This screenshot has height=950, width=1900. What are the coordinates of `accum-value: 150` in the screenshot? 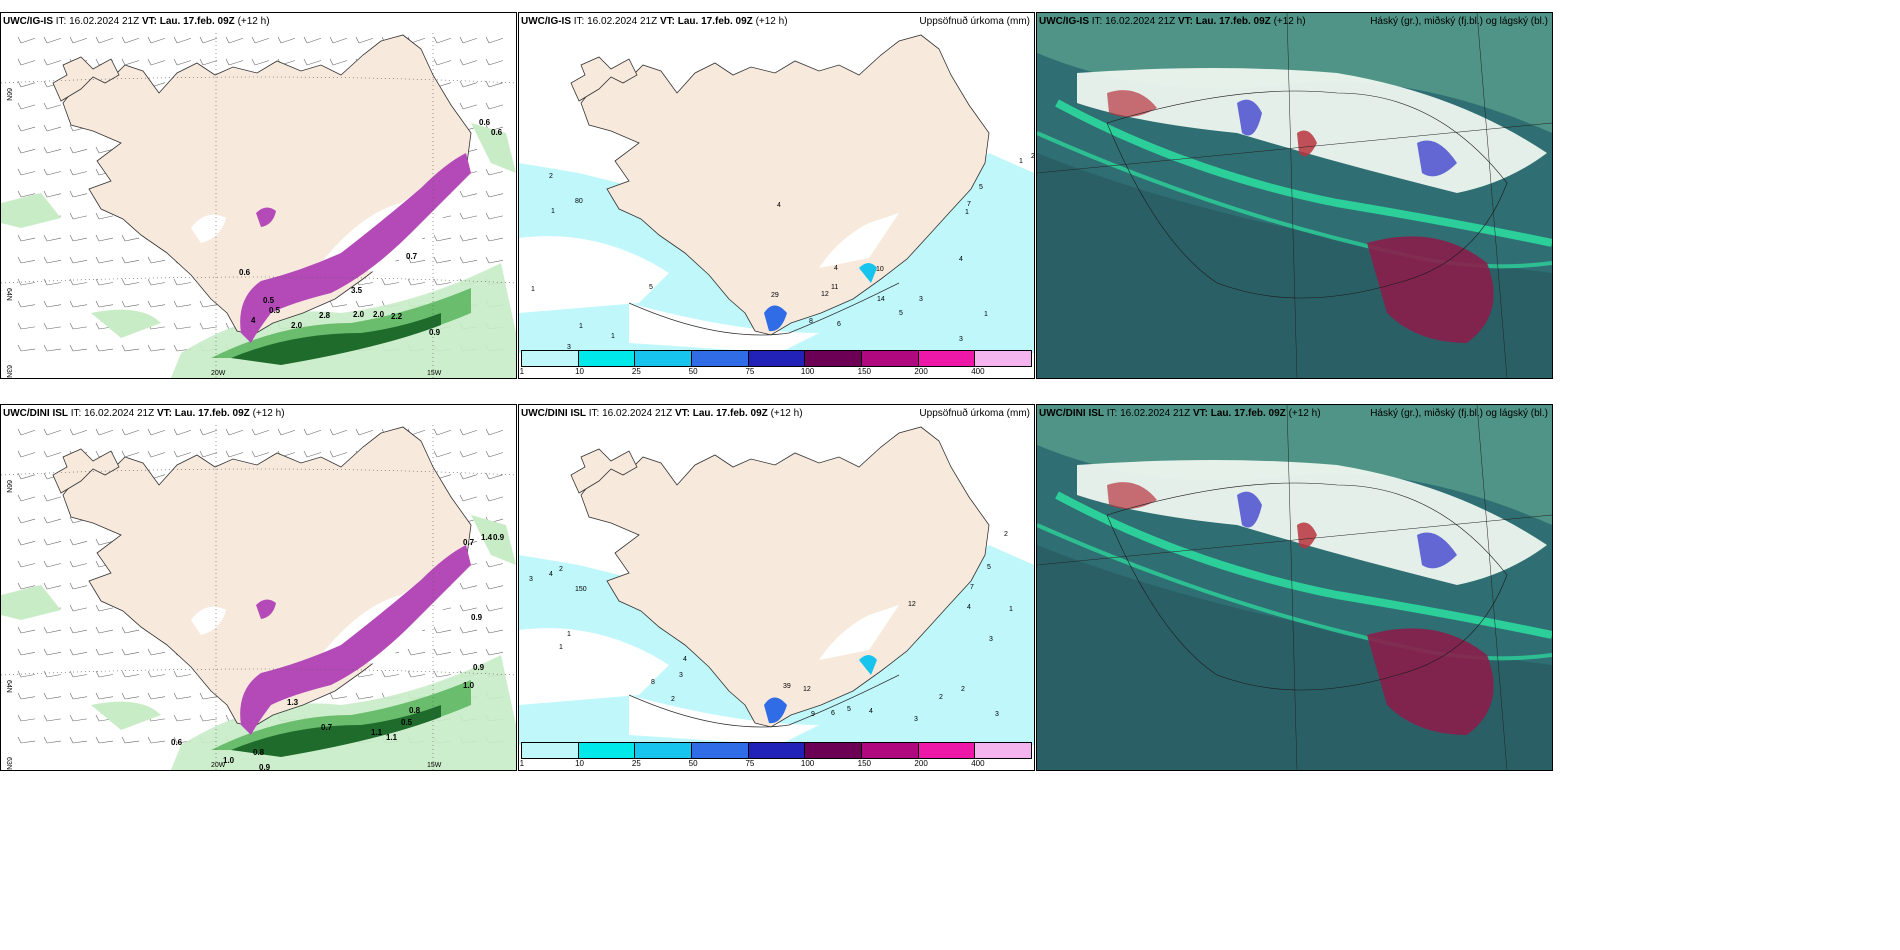 It's located at (581, 589).